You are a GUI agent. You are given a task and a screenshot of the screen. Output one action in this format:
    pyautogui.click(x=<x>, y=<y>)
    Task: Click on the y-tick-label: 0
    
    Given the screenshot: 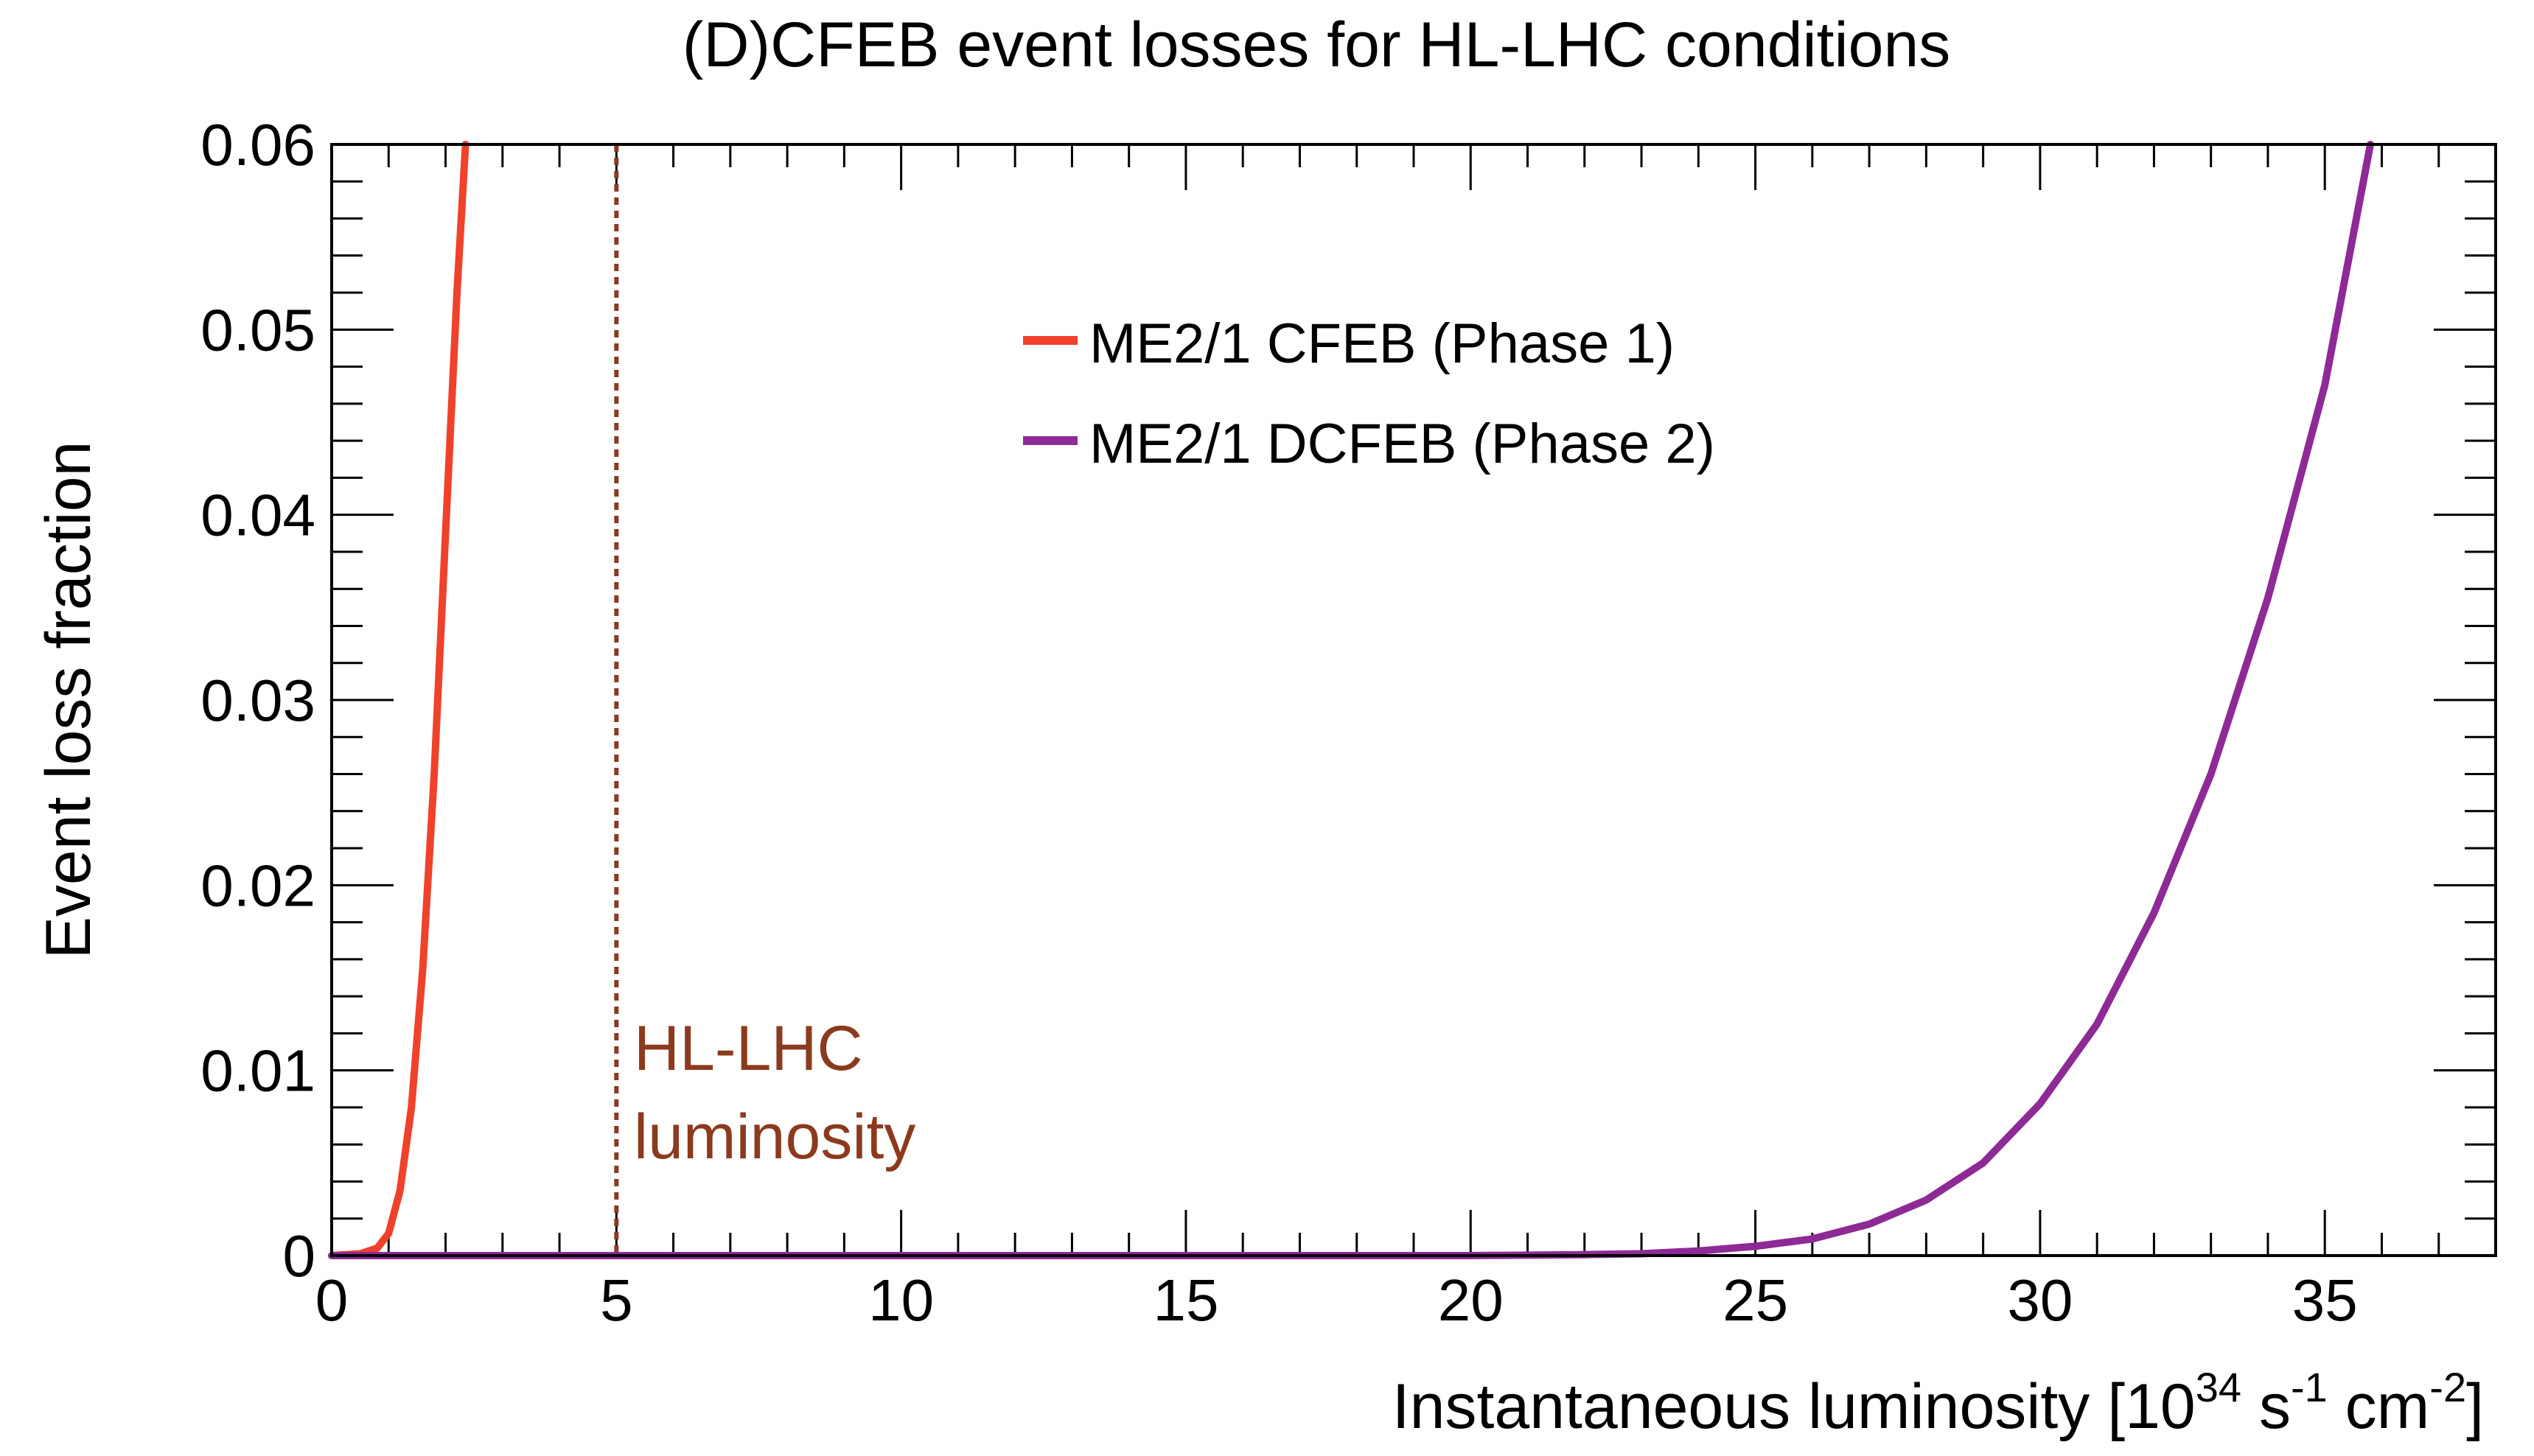 What is the action you would take?
    pyautogui.click(x=299, y=1256)
    